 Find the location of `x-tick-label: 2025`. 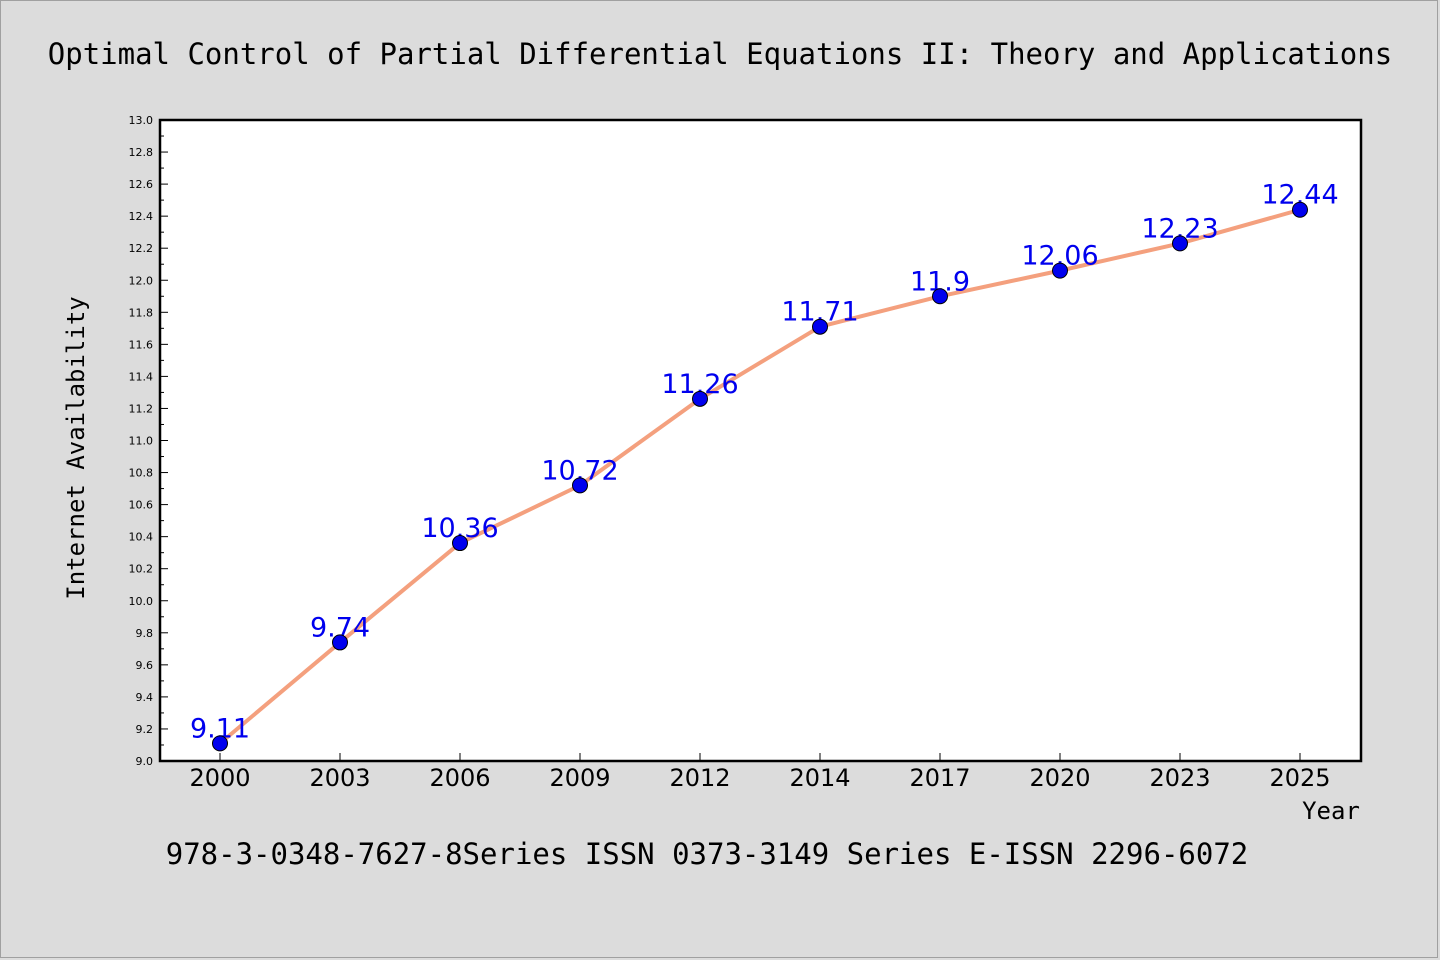

x-tick-label: 2025 is located at coordinates (1299, 778).